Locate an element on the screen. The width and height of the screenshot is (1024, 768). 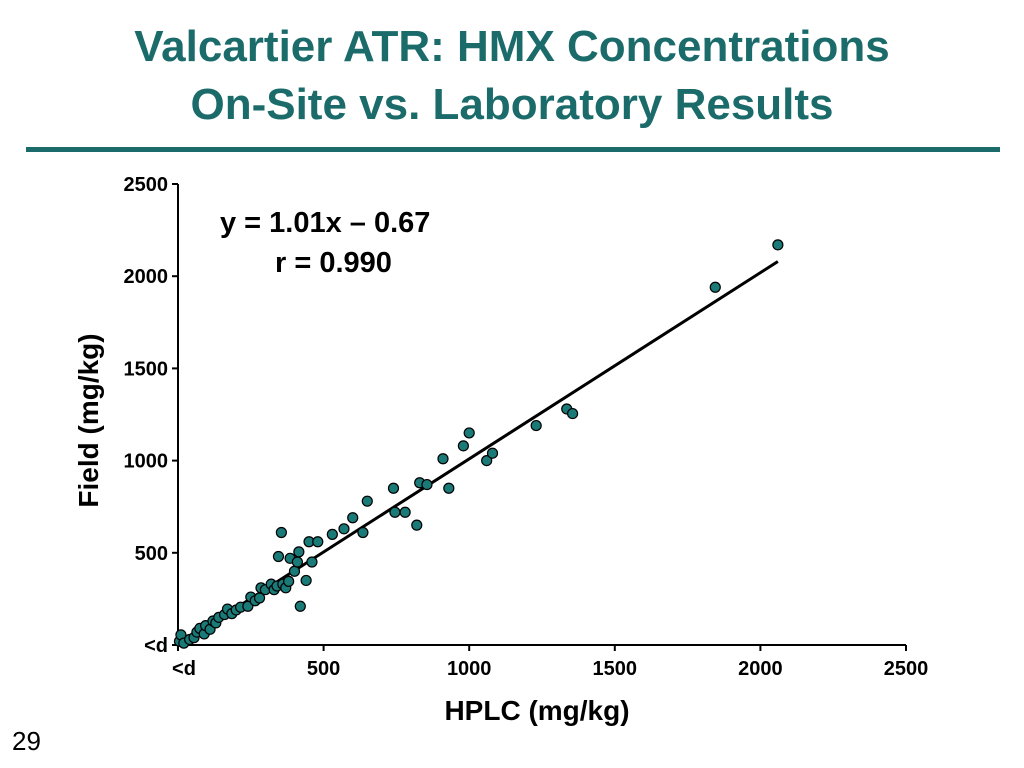
title-divider is located at coordinates (513, 149).